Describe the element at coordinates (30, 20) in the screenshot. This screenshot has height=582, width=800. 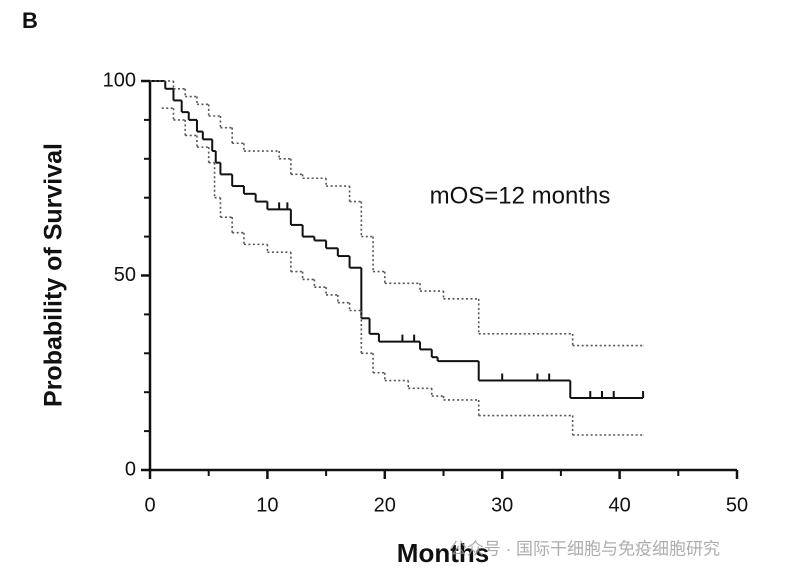
I see `panel-label: B` at that location.